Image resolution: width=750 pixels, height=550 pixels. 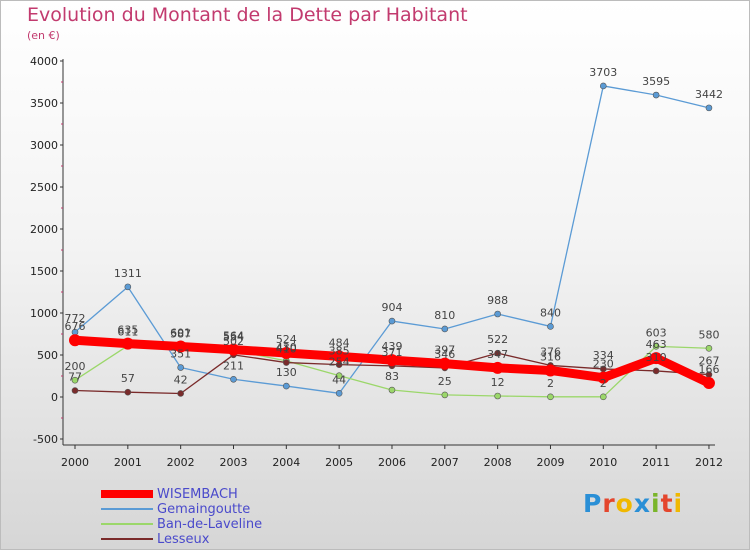 What do you see at coordinates (593, 503) in the screenshot?
I see `logo-letter: P` at bounding box center [593, 503].